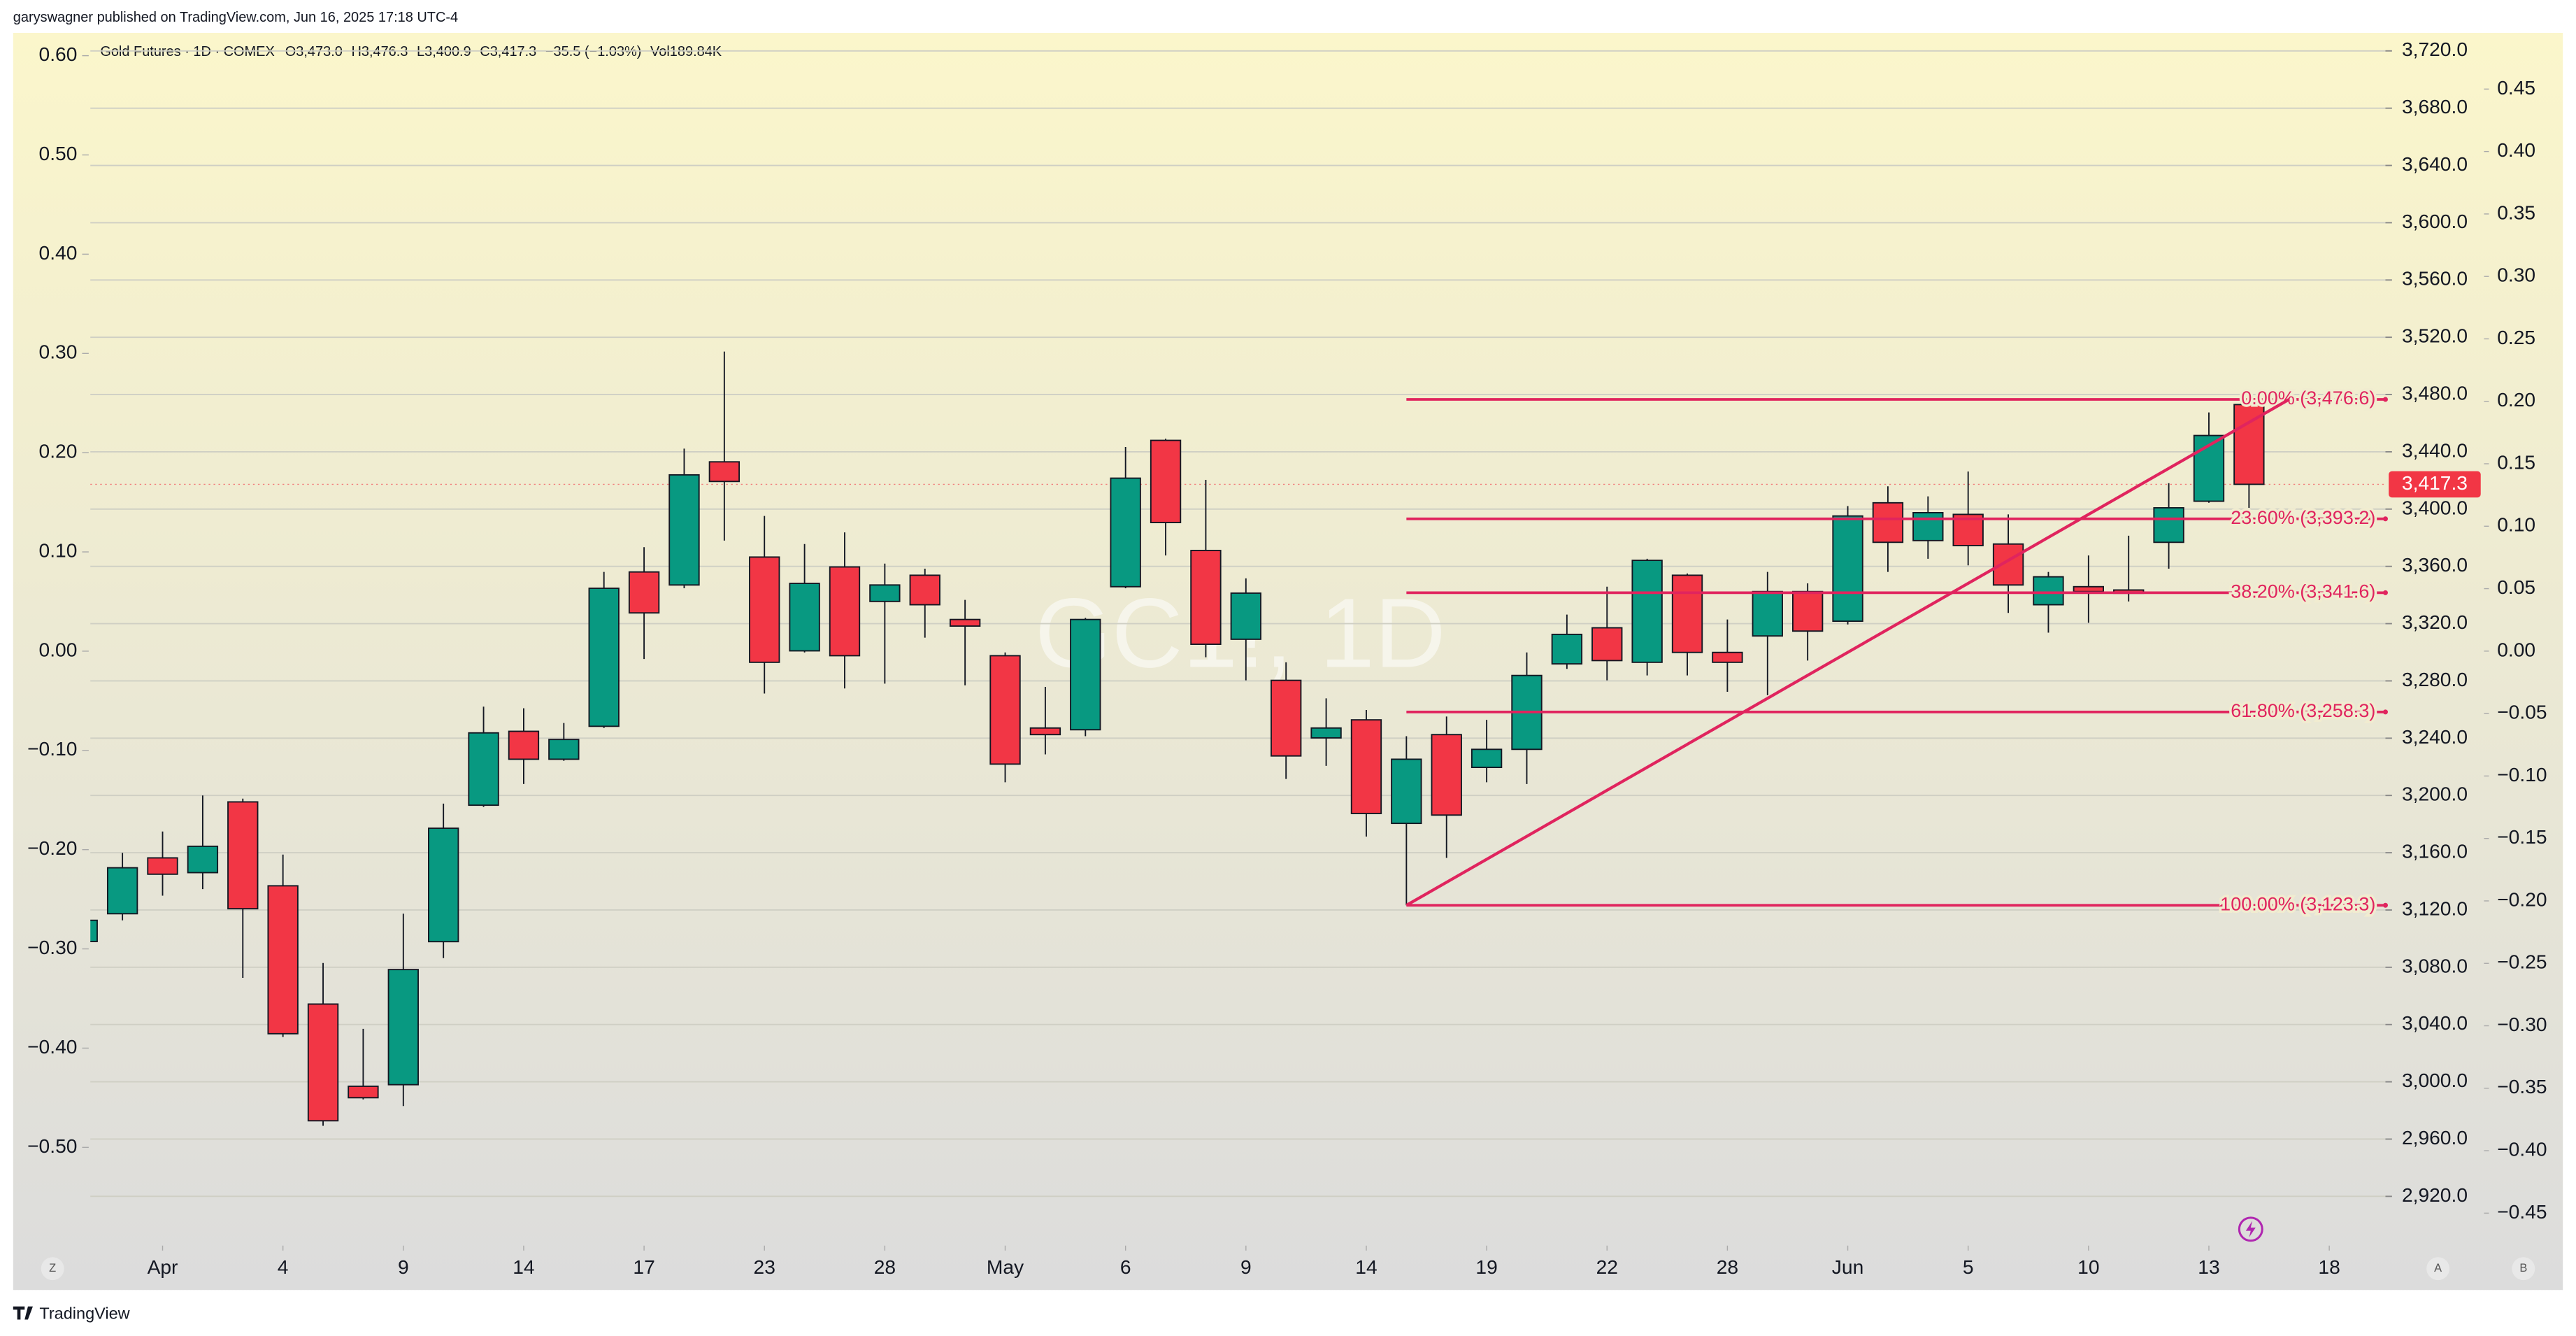 This screenshot has height=1336, width=2576. What do you see at coordinates (2516, 149) in the screenshot?
I see `y2-tick-label: 0.40` at bounding box center [2516, 149].